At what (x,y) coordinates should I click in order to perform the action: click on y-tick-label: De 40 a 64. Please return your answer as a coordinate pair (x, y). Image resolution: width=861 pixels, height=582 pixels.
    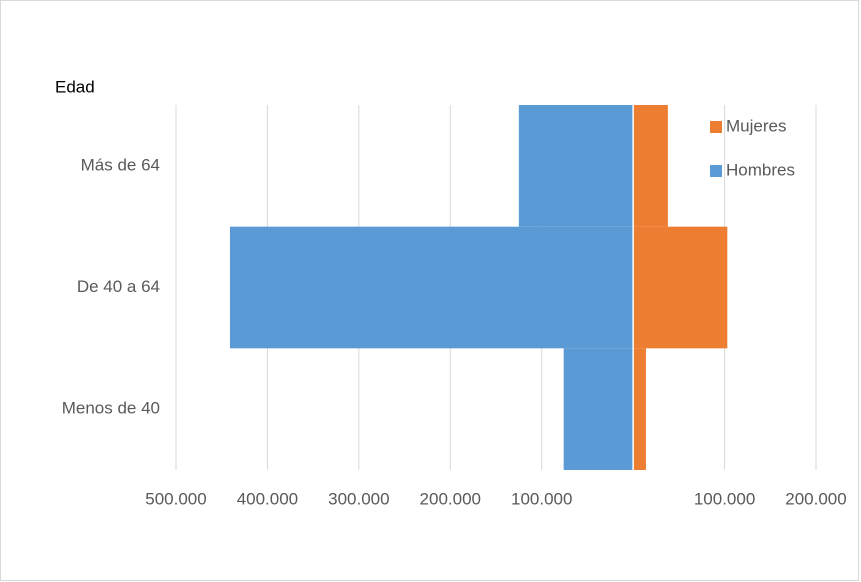
    Looking at the image, I should click on (118, 286).